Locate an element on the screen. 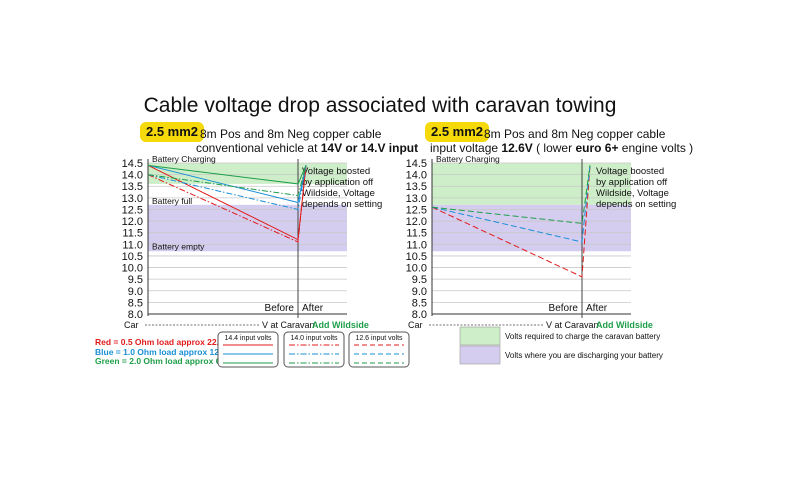  legend-red-load: Red = 0.5 Ohm load approx 22A is located at coordinates (159, 342).